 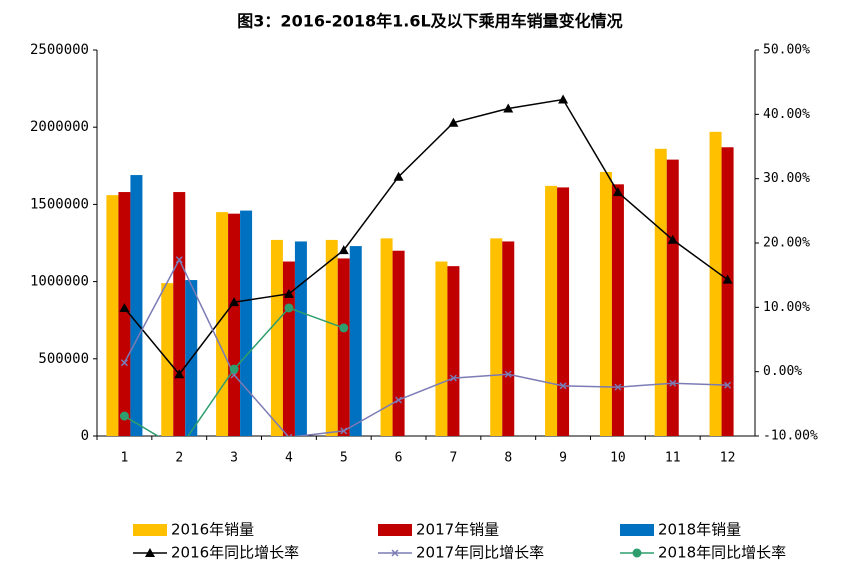 What do you see at coordinates (563, 458) in the screenshot?
I see `x-tick-label: 9` at bounding box center [563, 458].